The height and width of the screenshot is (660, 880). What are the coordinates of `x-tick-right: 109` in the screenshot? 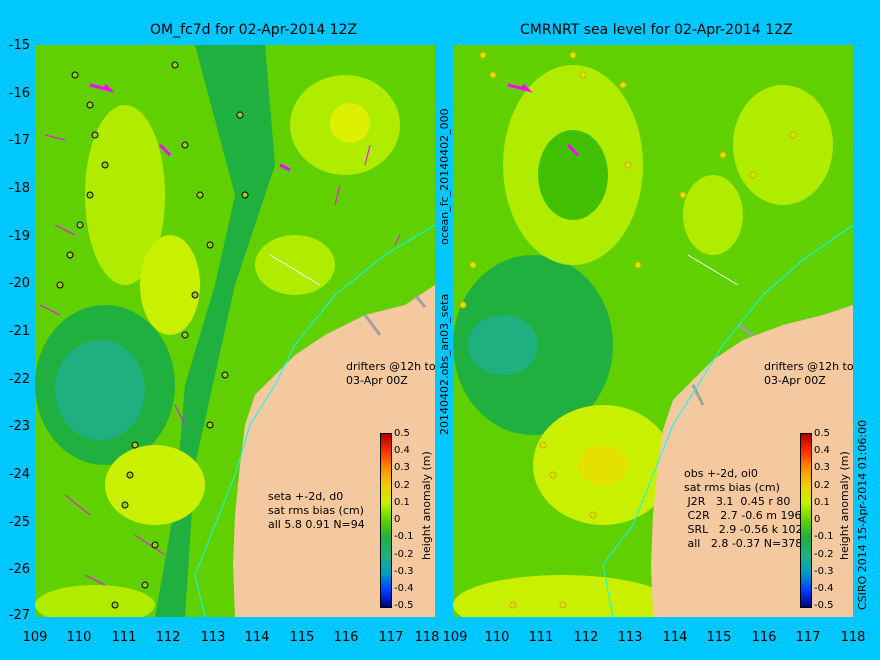 It's located at (455, 637).